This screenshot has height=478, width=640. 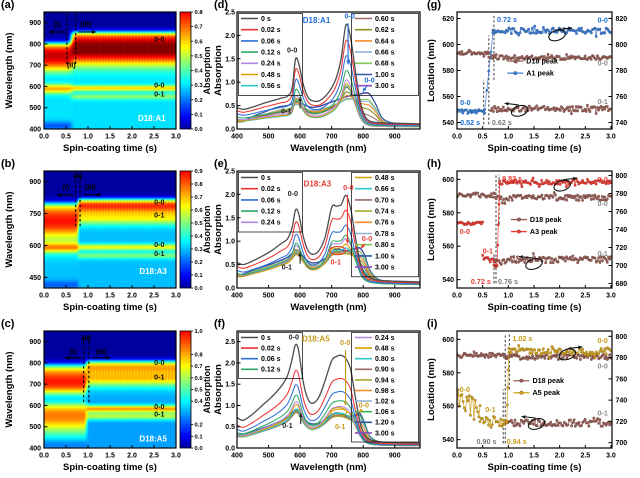 What do you see at coordinates (611, 456) in the screenshot?
I see `x-tick-label: 3.0` at bounding box center [611, 456].